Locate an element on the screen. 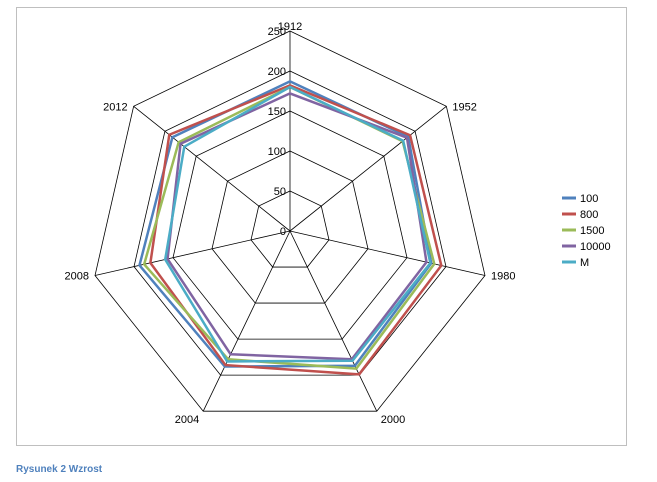 This screenshot has width=657, height=482. tick-label: 200 is located at coordinates (277, 72).